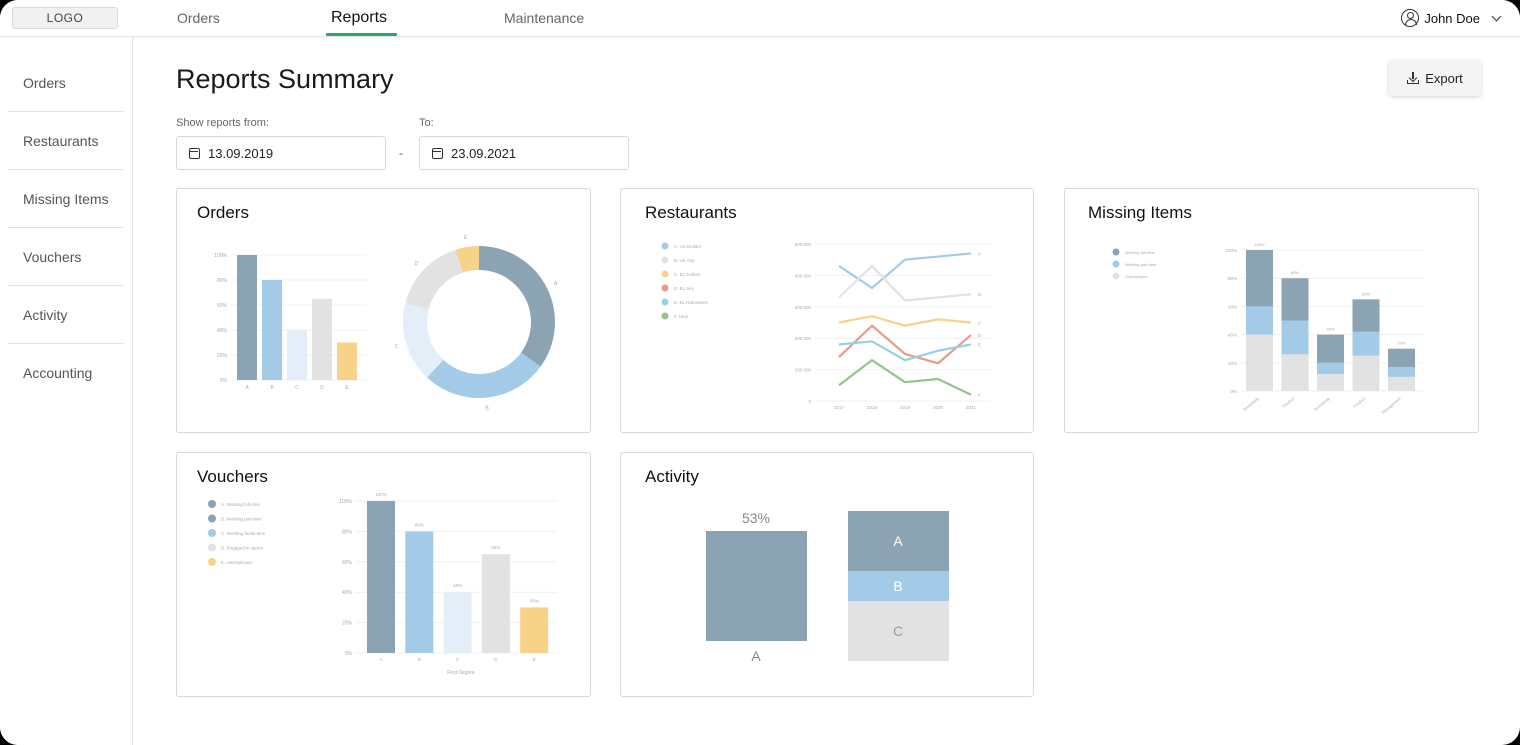 The width and height of the screenshot is (1520, 745). Describe the element at coordinates (809, 401) in the screenshot. I see `y-tick-label: 0` at that location.